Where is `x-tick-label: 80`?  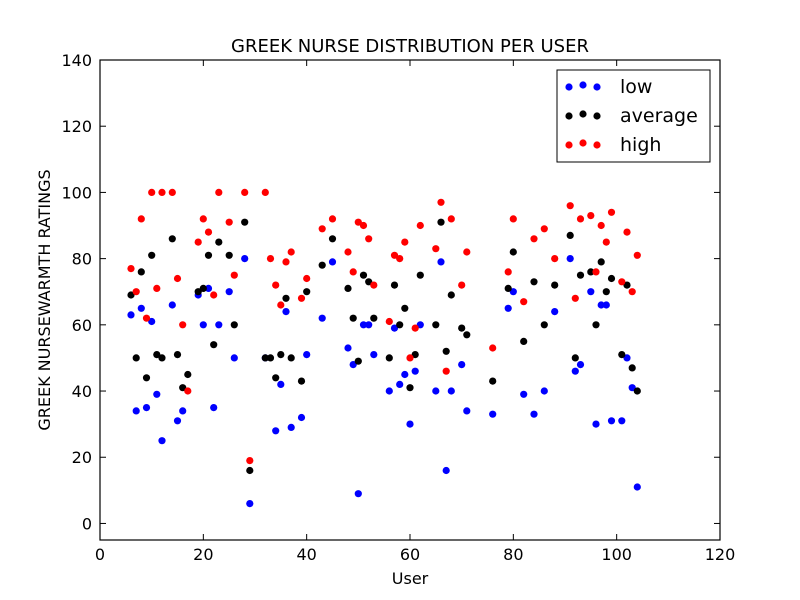 x-tick-label: 80 is located at coordinates (513, 554).